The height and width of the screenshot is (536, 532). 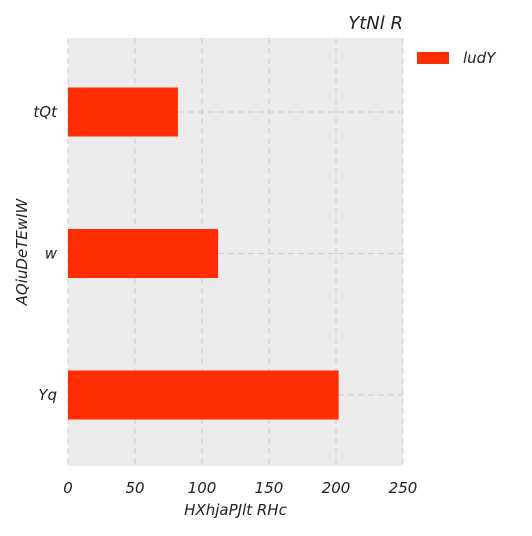 What do you see at coordinates (68, 488) in the screenshot?
I see `x-tick-label: 0` at bounding box center [68, 488].